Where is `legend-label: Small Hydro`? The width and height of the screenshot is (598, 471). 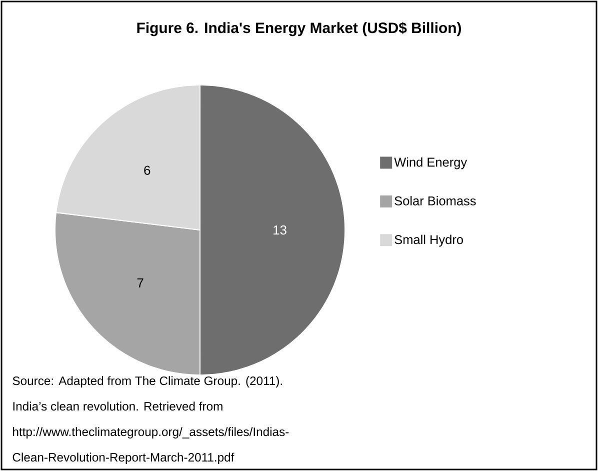 legend-label: Small Hydro is located at coordinates (428, 240).